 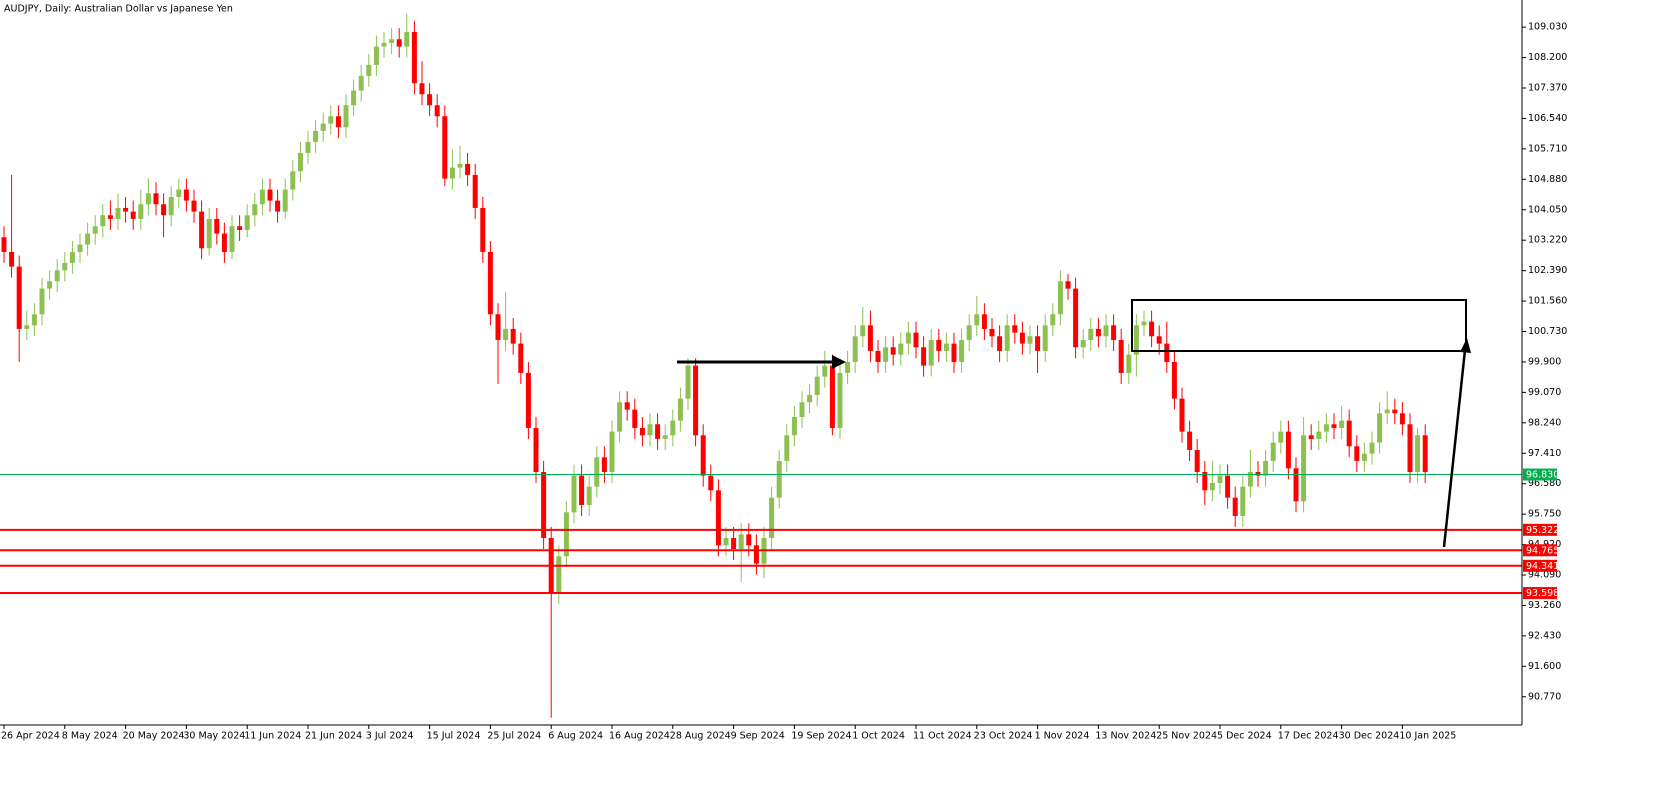 I want to click on x-tick-label: 1 Oct 2024, so click(x=878, y=736).